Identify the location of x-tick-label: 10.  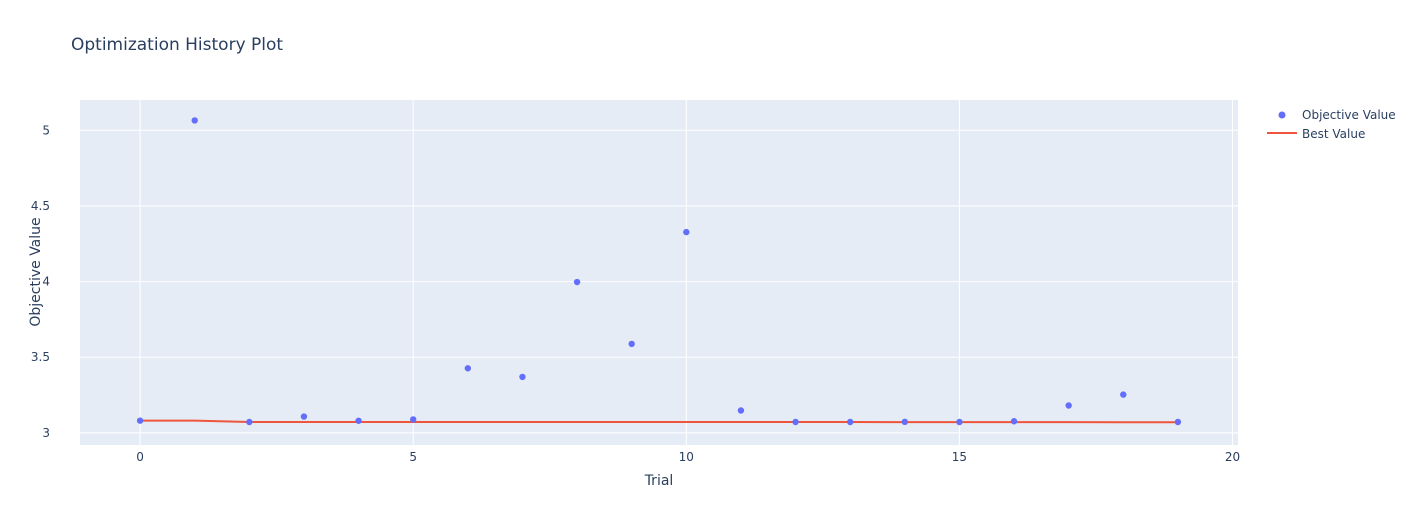
(686, 457).